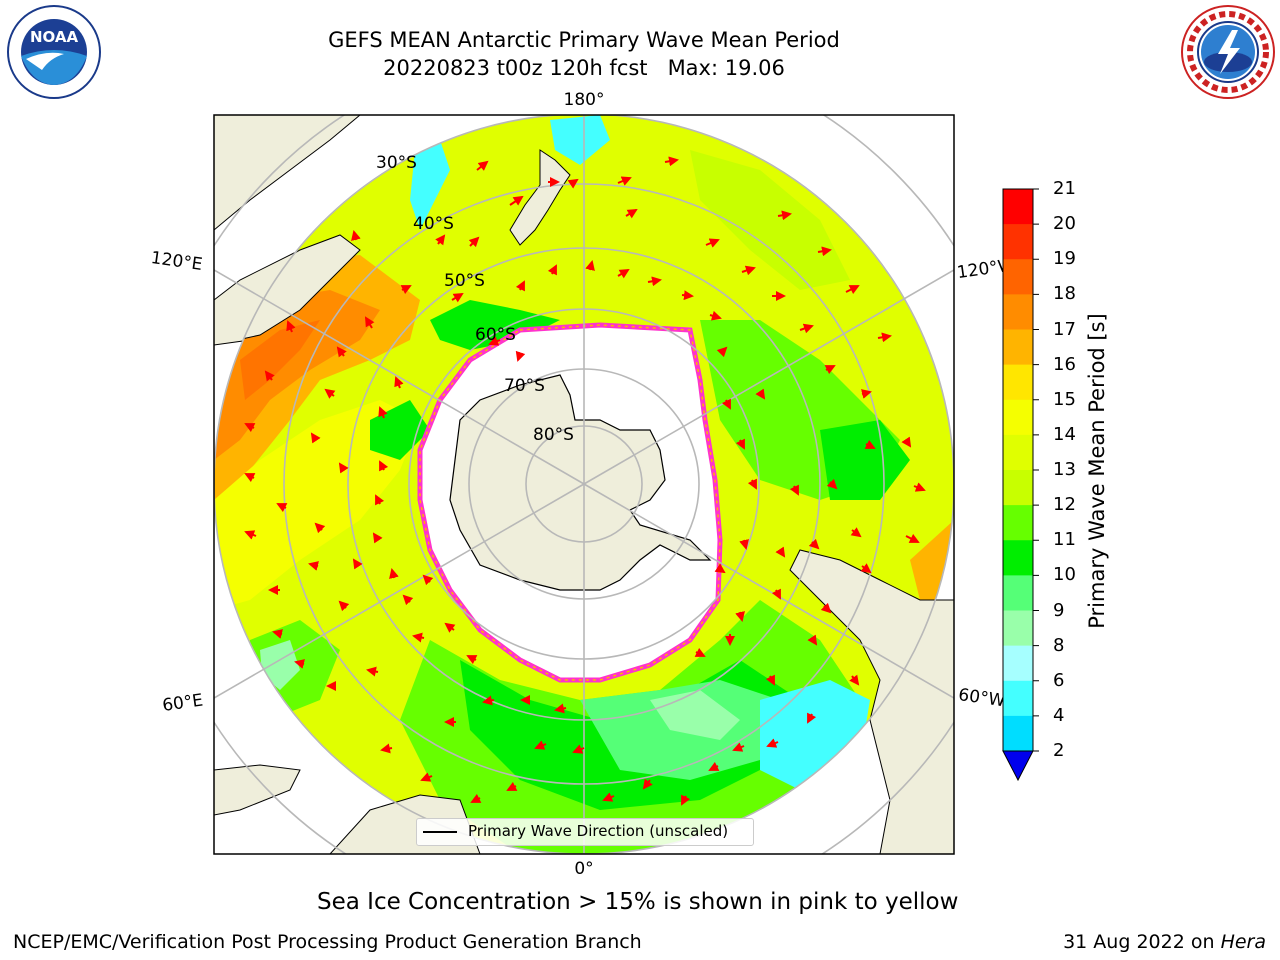 This screenshot has width=1280, height=960. What do you see at coordinates (396, 163) in the screenshot?
I see `lat-label-30: 30°S` at bounding box center [396, 163].